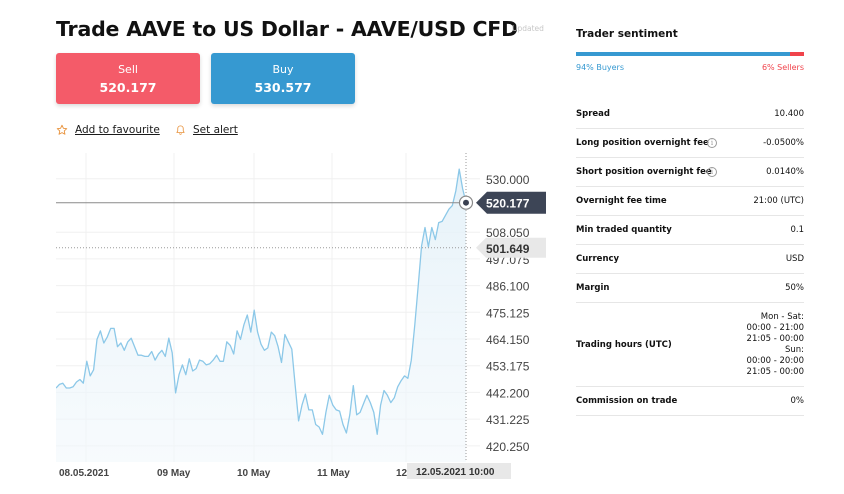 The width and height of the screenshot is (844, 494). I want to click on hours-line: Mon - Sat:, so click(782, 316).